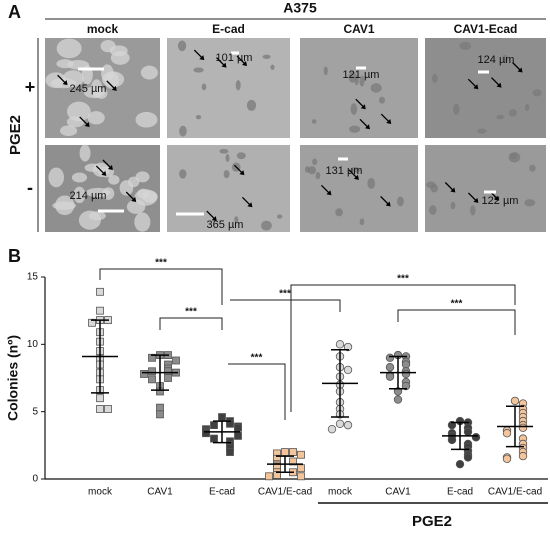 Image resolution: width=550 pixels, height=534 pixels. What do you see at coordinates (300, 8) in the screenshot?
I see `panel-title: A375` at bounding box center [300, 8].